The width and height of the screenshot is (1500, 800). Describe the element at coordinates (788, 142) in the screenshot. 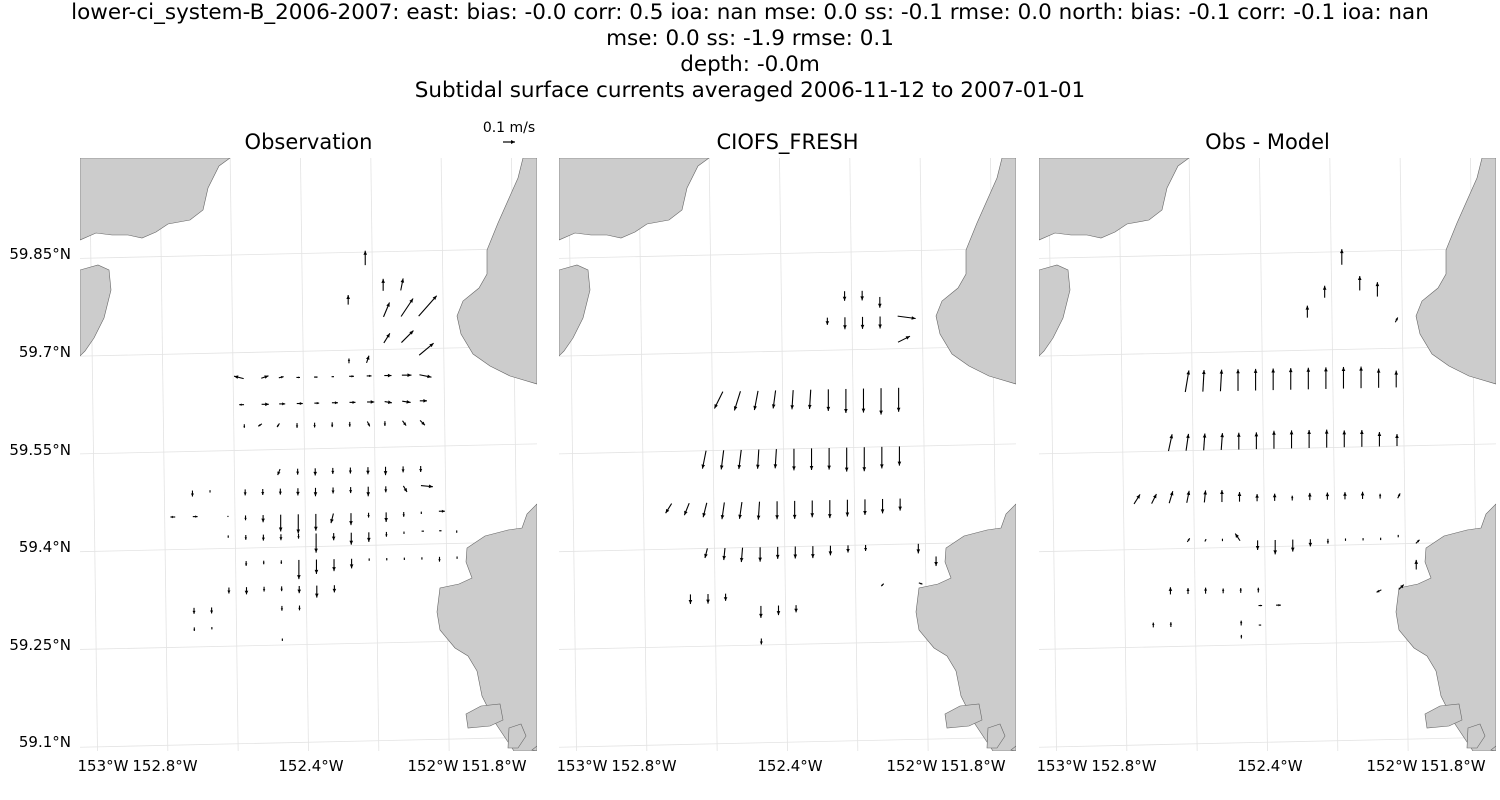

I see `panel-title: CIOFS_FRESH` at that location.